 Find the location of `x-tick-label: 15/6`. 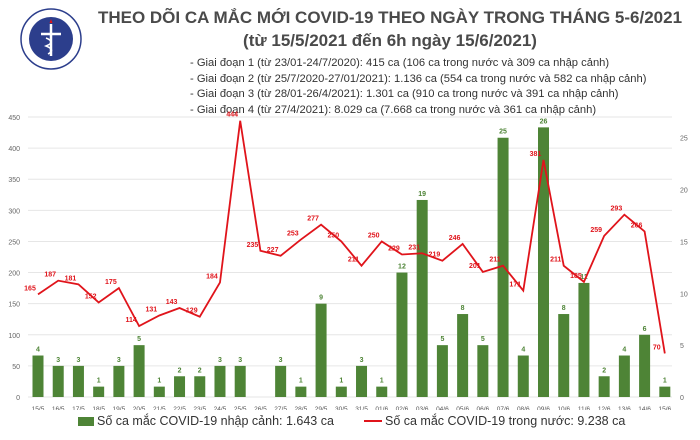

x-tick-label: 15/6 is located at coordinates (664, 408).